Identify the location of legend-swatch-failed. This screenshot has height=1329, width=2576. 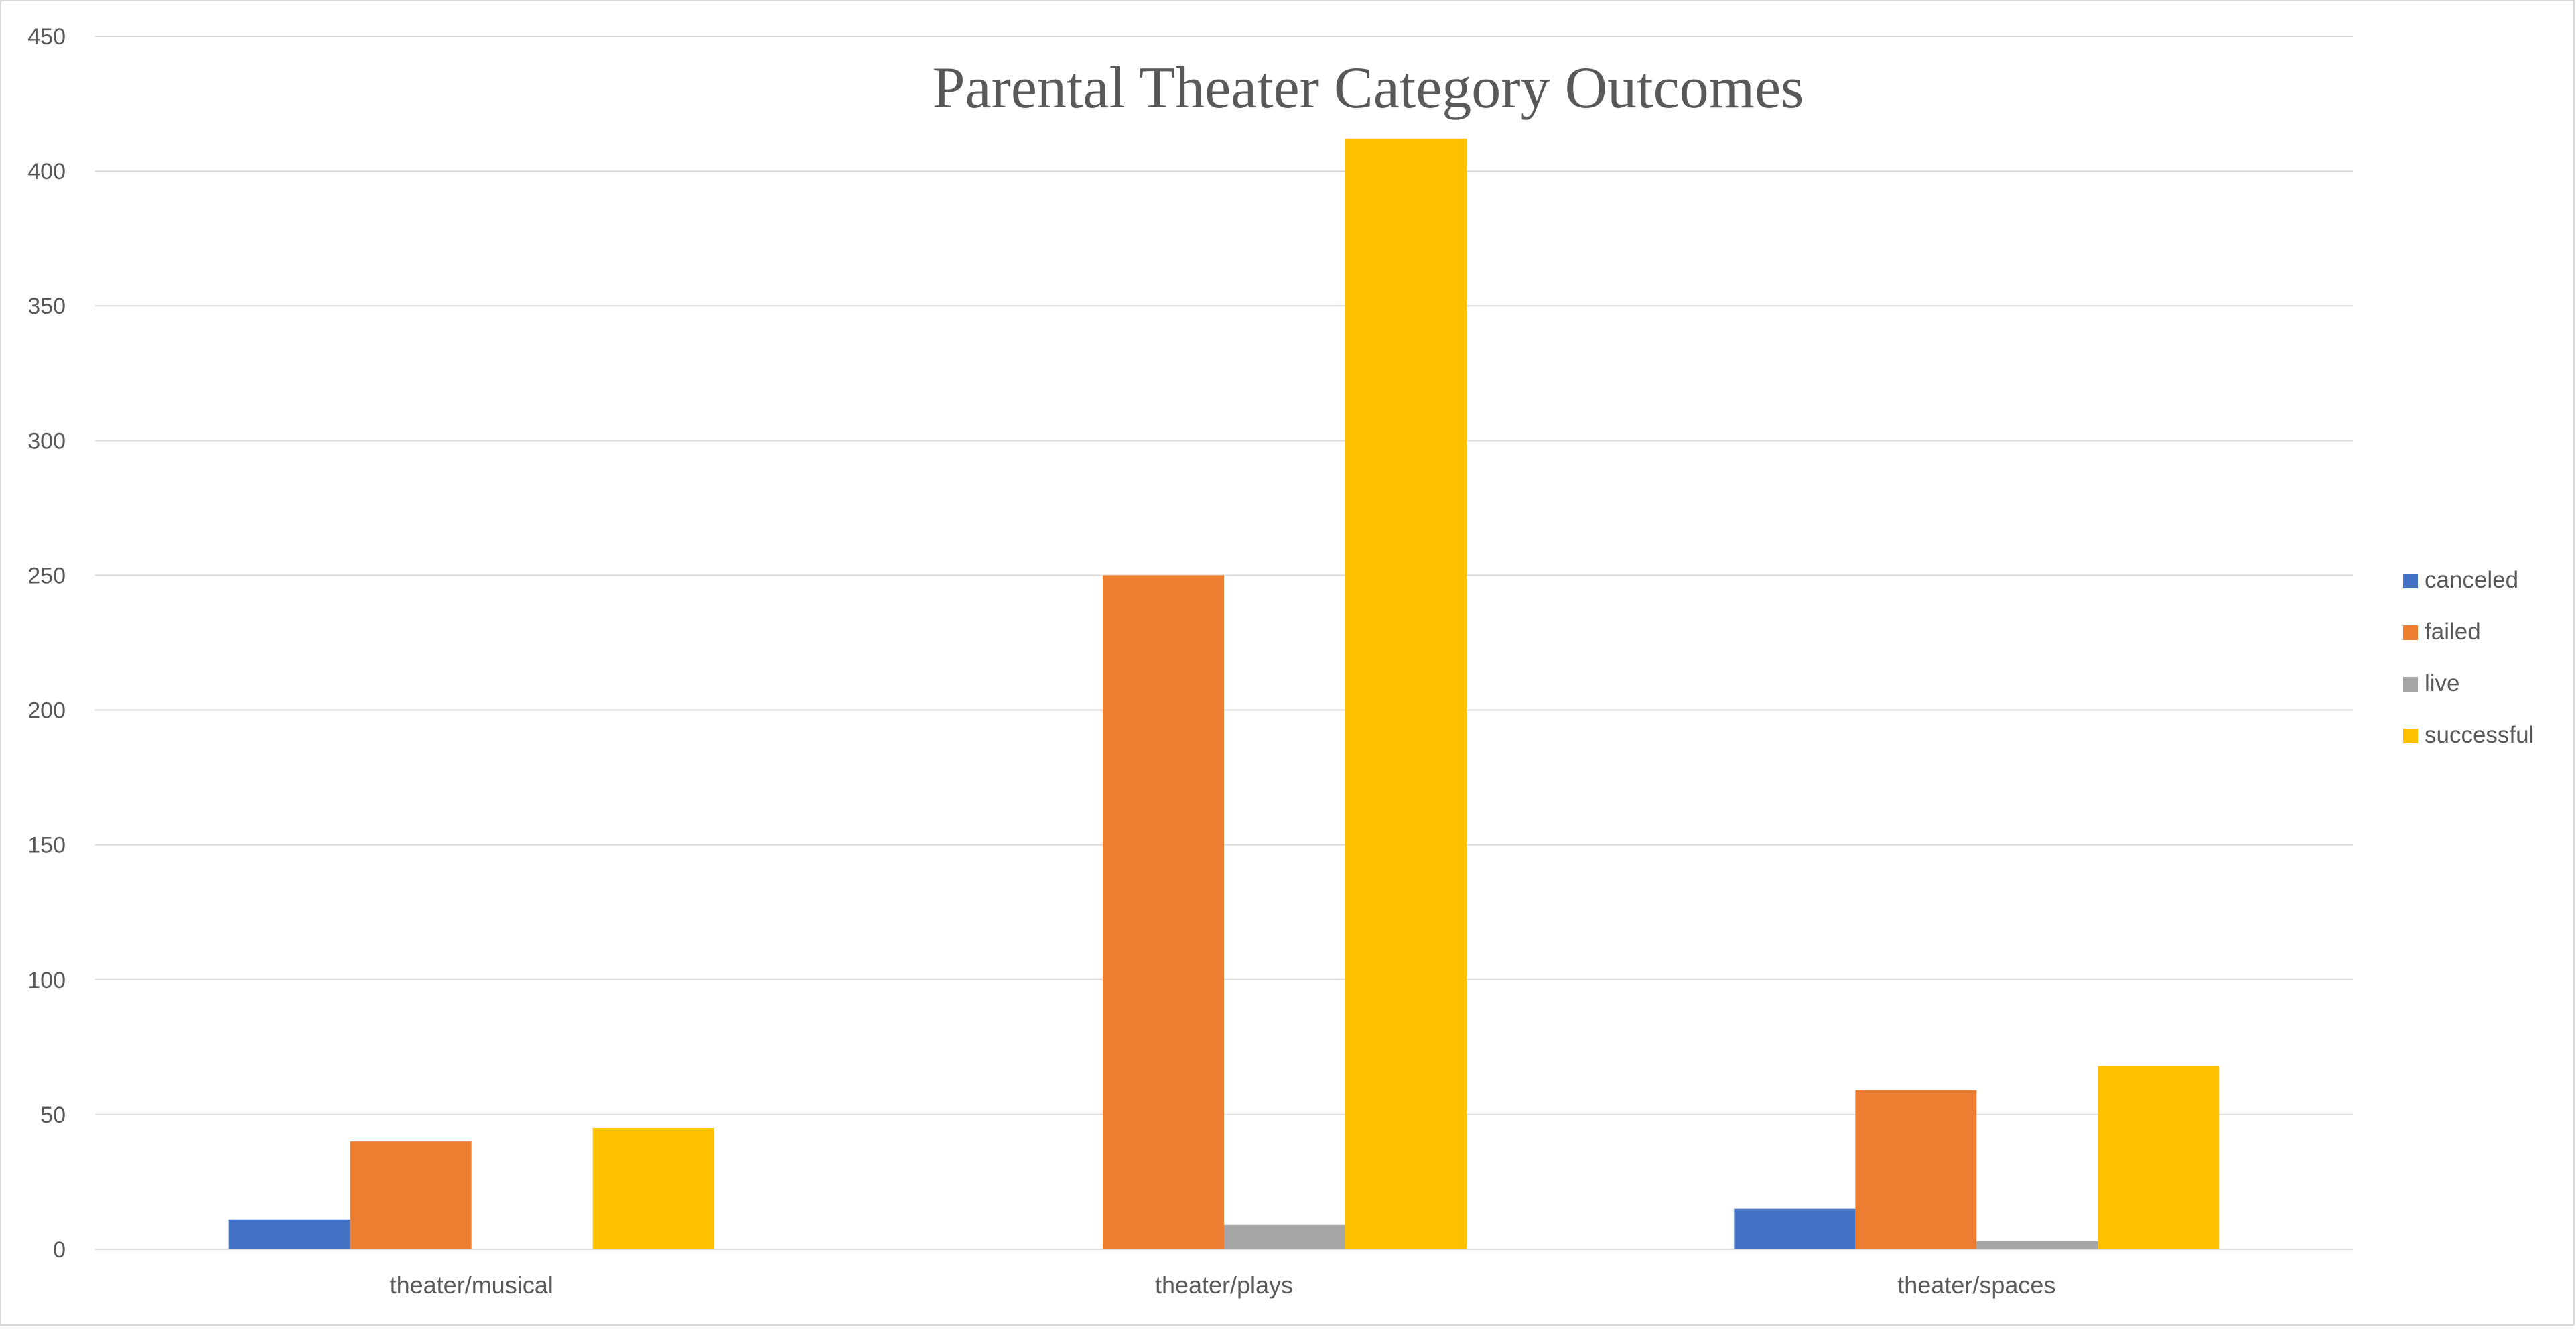
(2411, 632).